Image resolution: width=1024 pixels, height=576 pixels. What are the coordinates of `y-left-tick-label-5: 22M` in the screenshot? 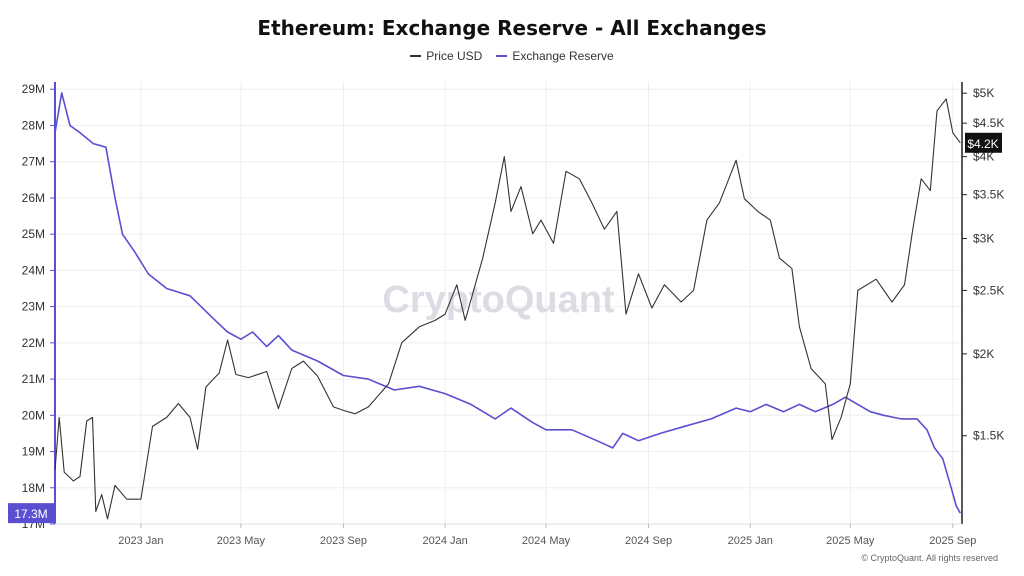 It's located at (33, 343).